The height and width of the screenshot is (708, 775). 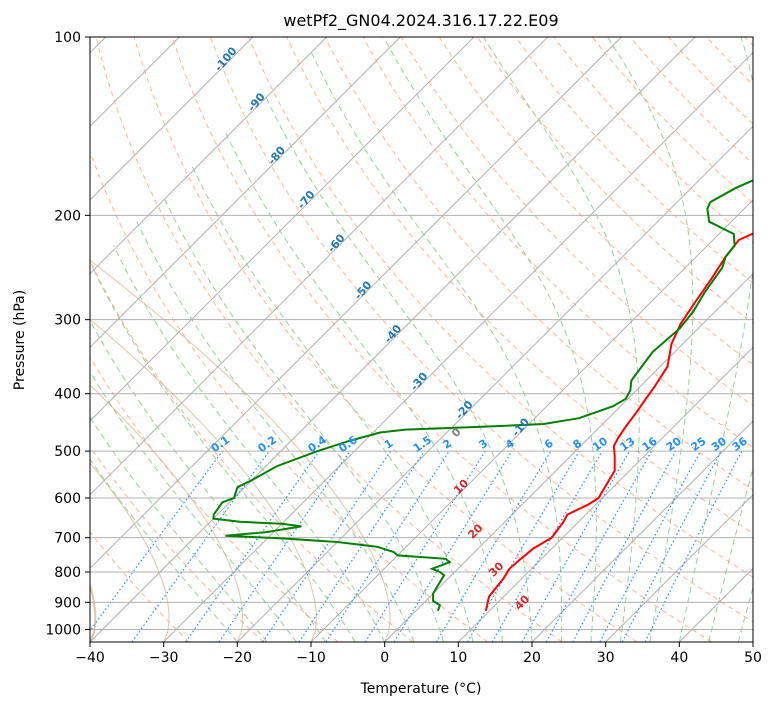 I want to click on mixing-ratio-label: 6, so click(x=549, y=444).